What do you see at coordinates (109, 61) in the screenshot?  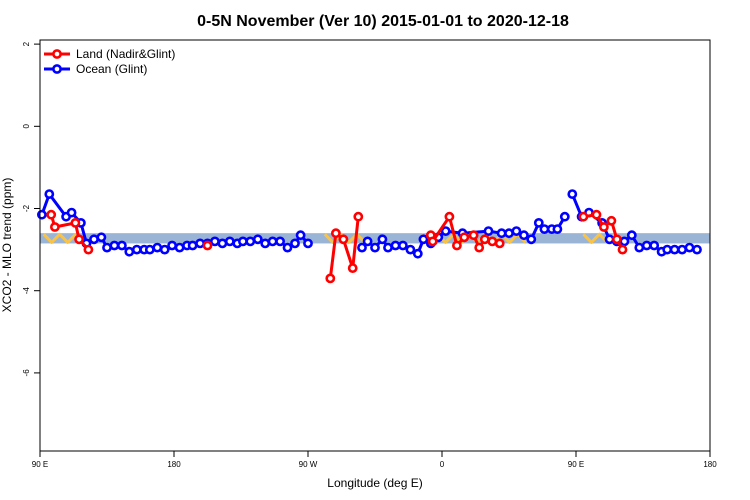 I see `legend: Land (Nadir&Glint)Ocean (Glint)` at bounding box center [109, 61].